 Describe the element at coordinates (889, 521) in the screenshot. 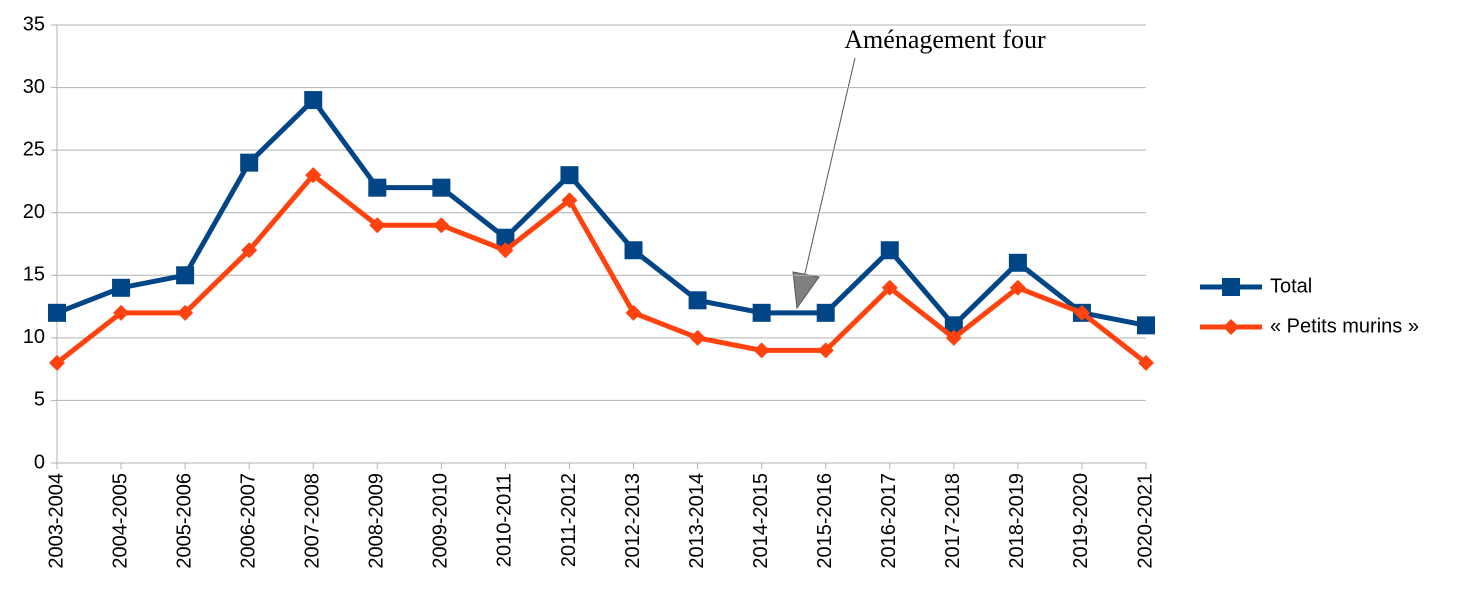

I see `x-tick-label: 2016-2017` at that location.